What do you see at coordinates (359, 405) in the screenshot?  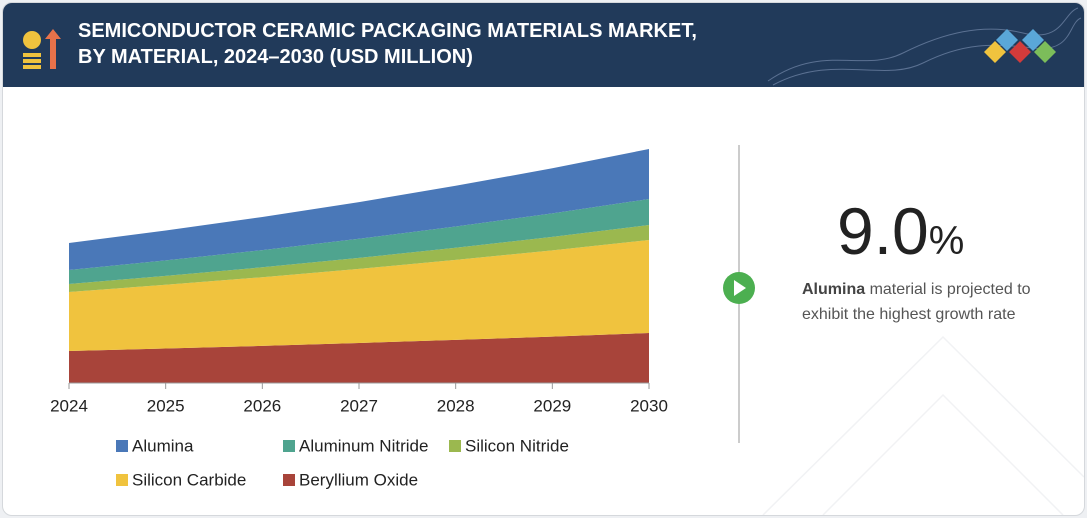 I see `x-tick-label: 2027` at bounding box center [359, 405].